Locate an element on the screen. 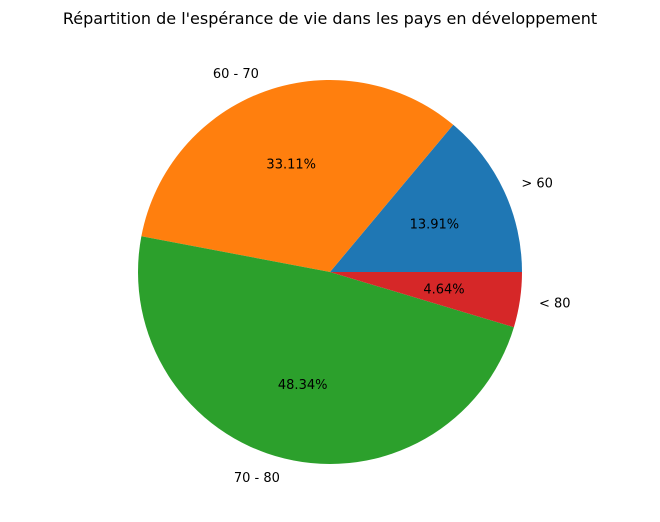 The image size is (660, 522). slice-percent-3: 4.64% is located at coordinates (443, 290).